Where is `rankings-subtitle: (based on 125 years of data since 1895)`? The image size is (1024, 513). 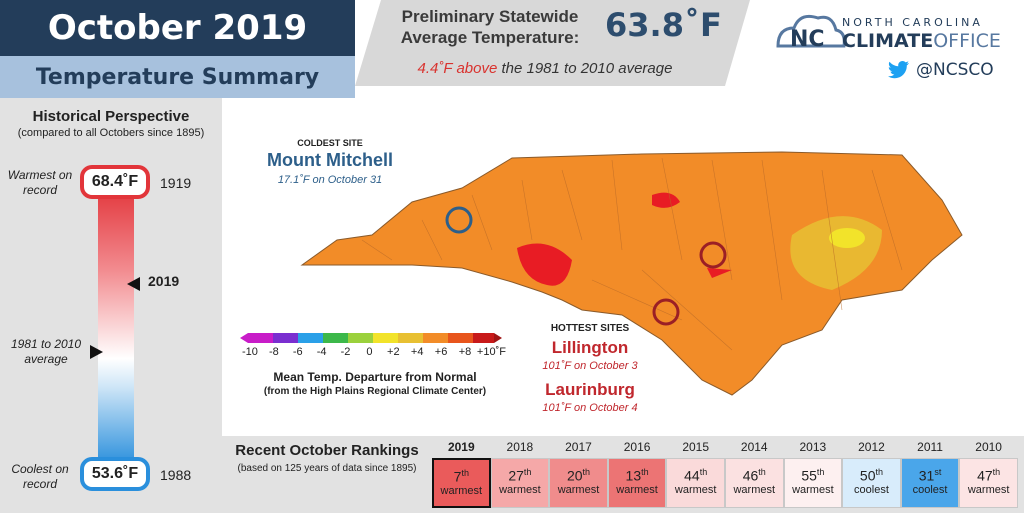
rankings-subtitle: (based on 125 years of data since 1895) is located at coordinates (327, 468).